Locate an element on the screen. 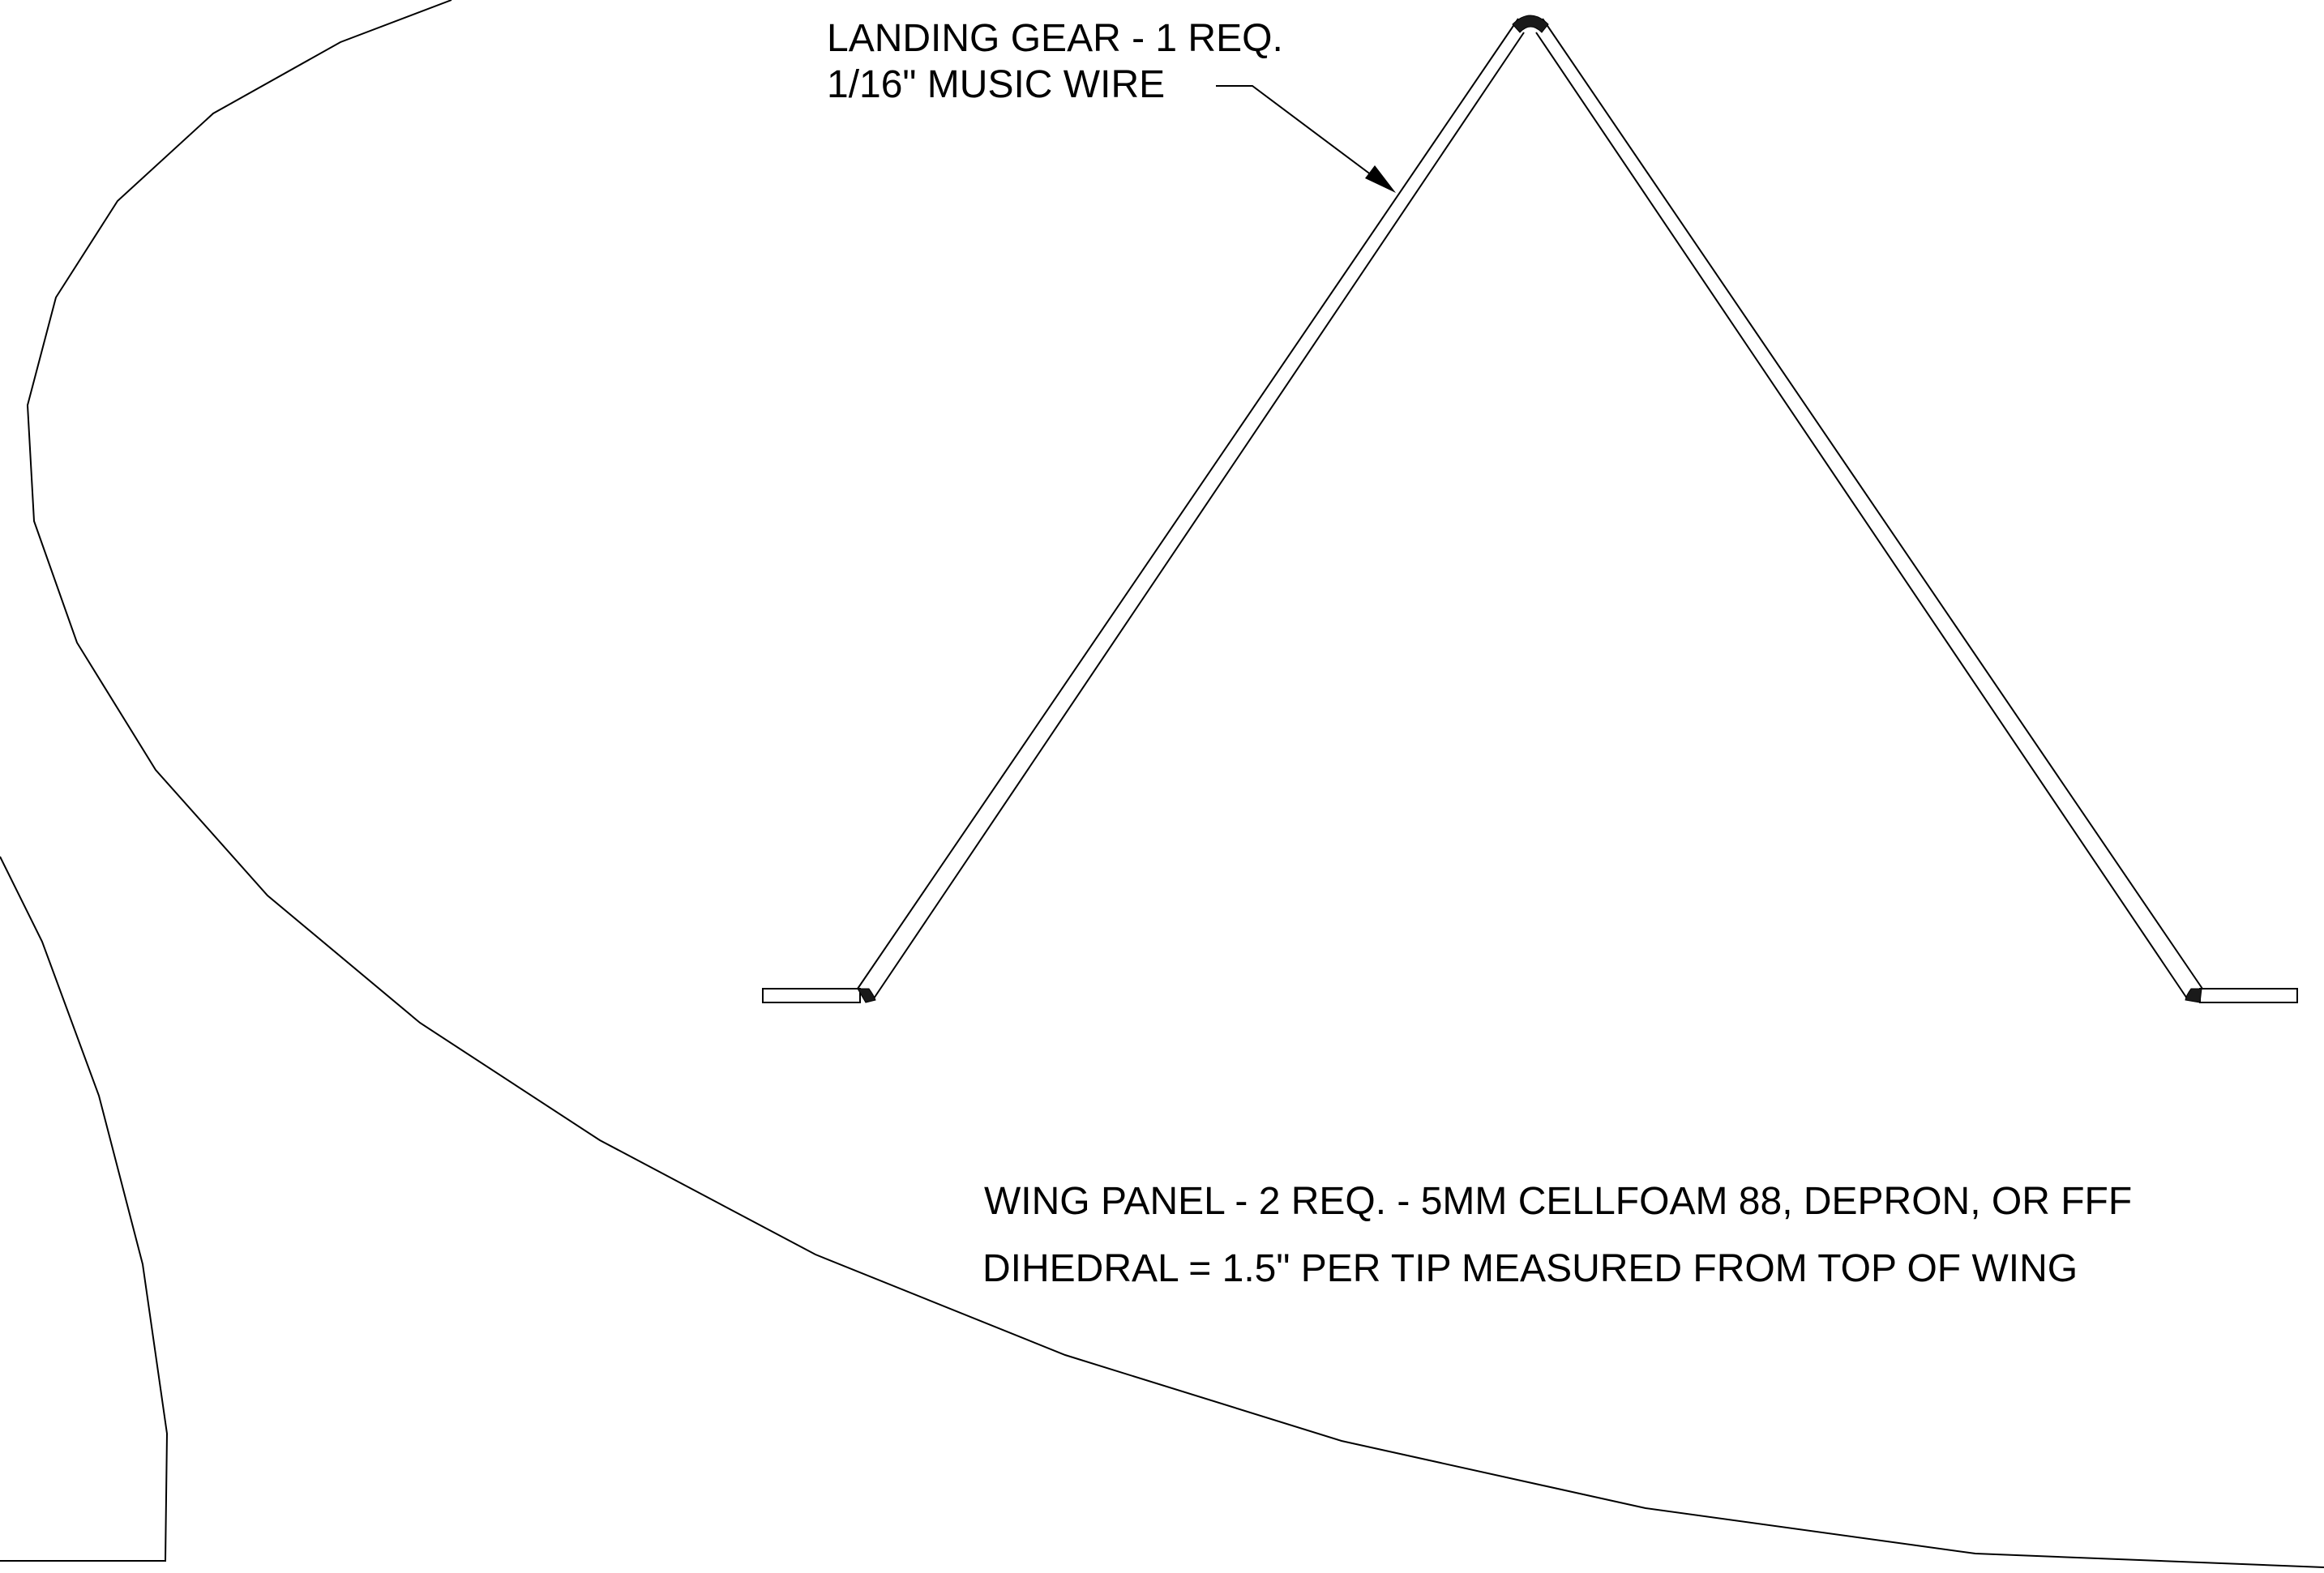  right-foot-bend is located at coordinates (2193, 996).